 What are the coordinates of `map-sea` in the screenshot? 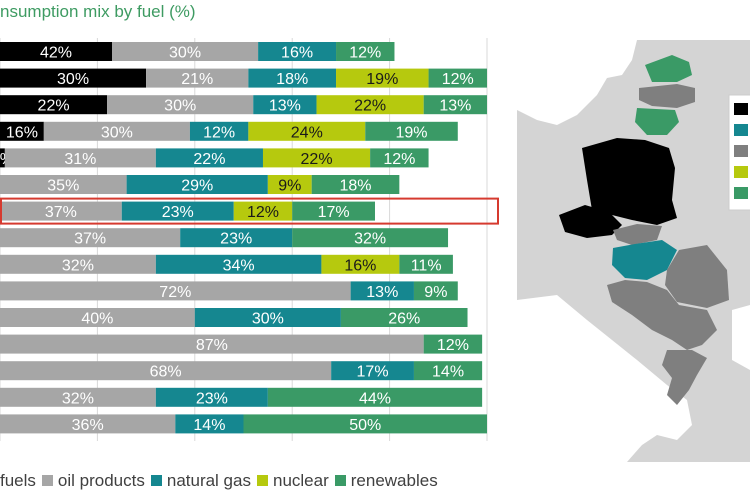 It's located at (577, 82).